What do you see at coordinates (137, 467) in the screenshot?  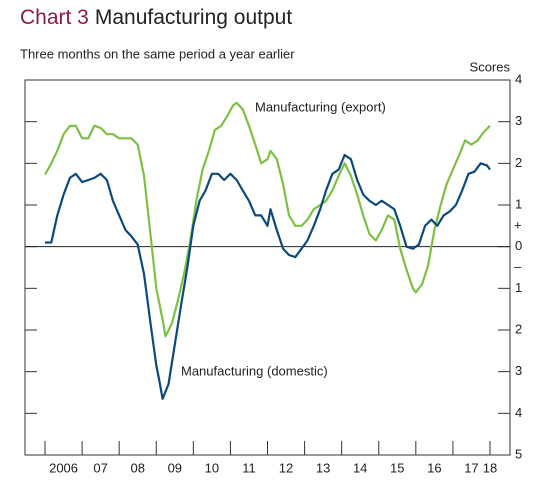 I see `x-tick-label: 08` at bounding box center [137, 467].